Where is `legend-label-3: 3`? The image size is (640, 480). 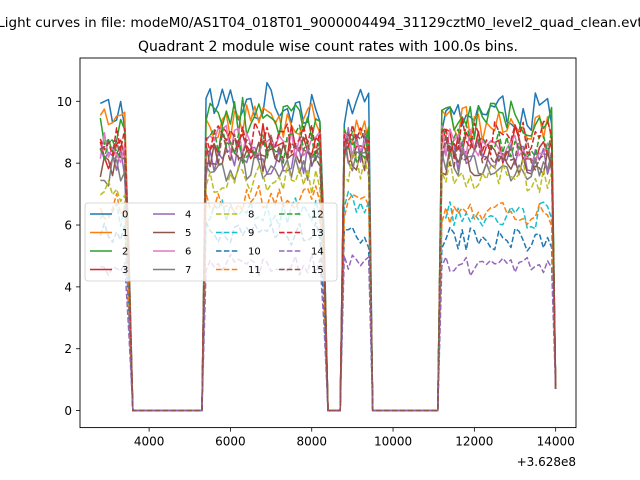
legend-label-3: 3 is located at coordinates (125, 270).